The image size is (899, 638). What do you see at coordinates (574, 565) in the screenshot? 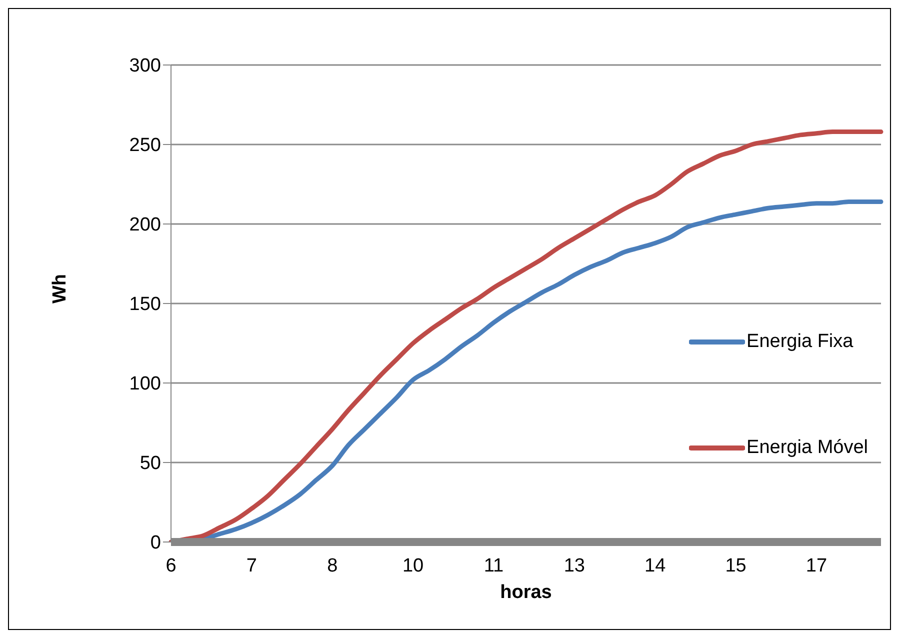
I see `x-tick-label: 13` at bounding box center [574, 565].